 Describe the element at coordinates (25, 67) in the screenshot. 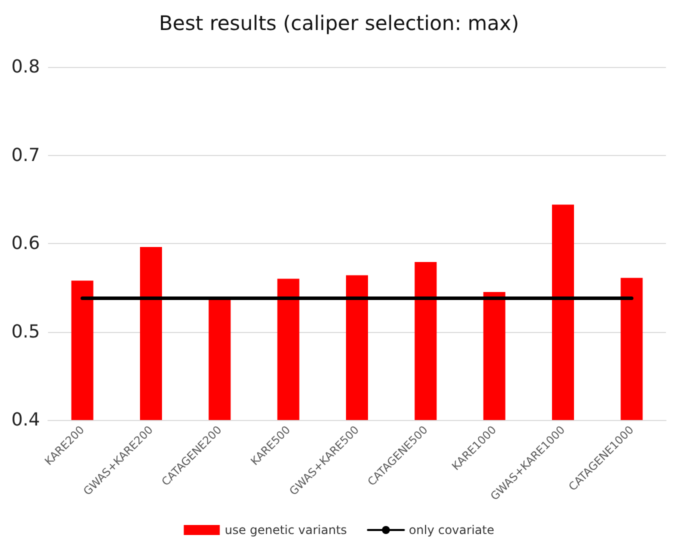

I see `y-tick-label: 0.8` at that location.